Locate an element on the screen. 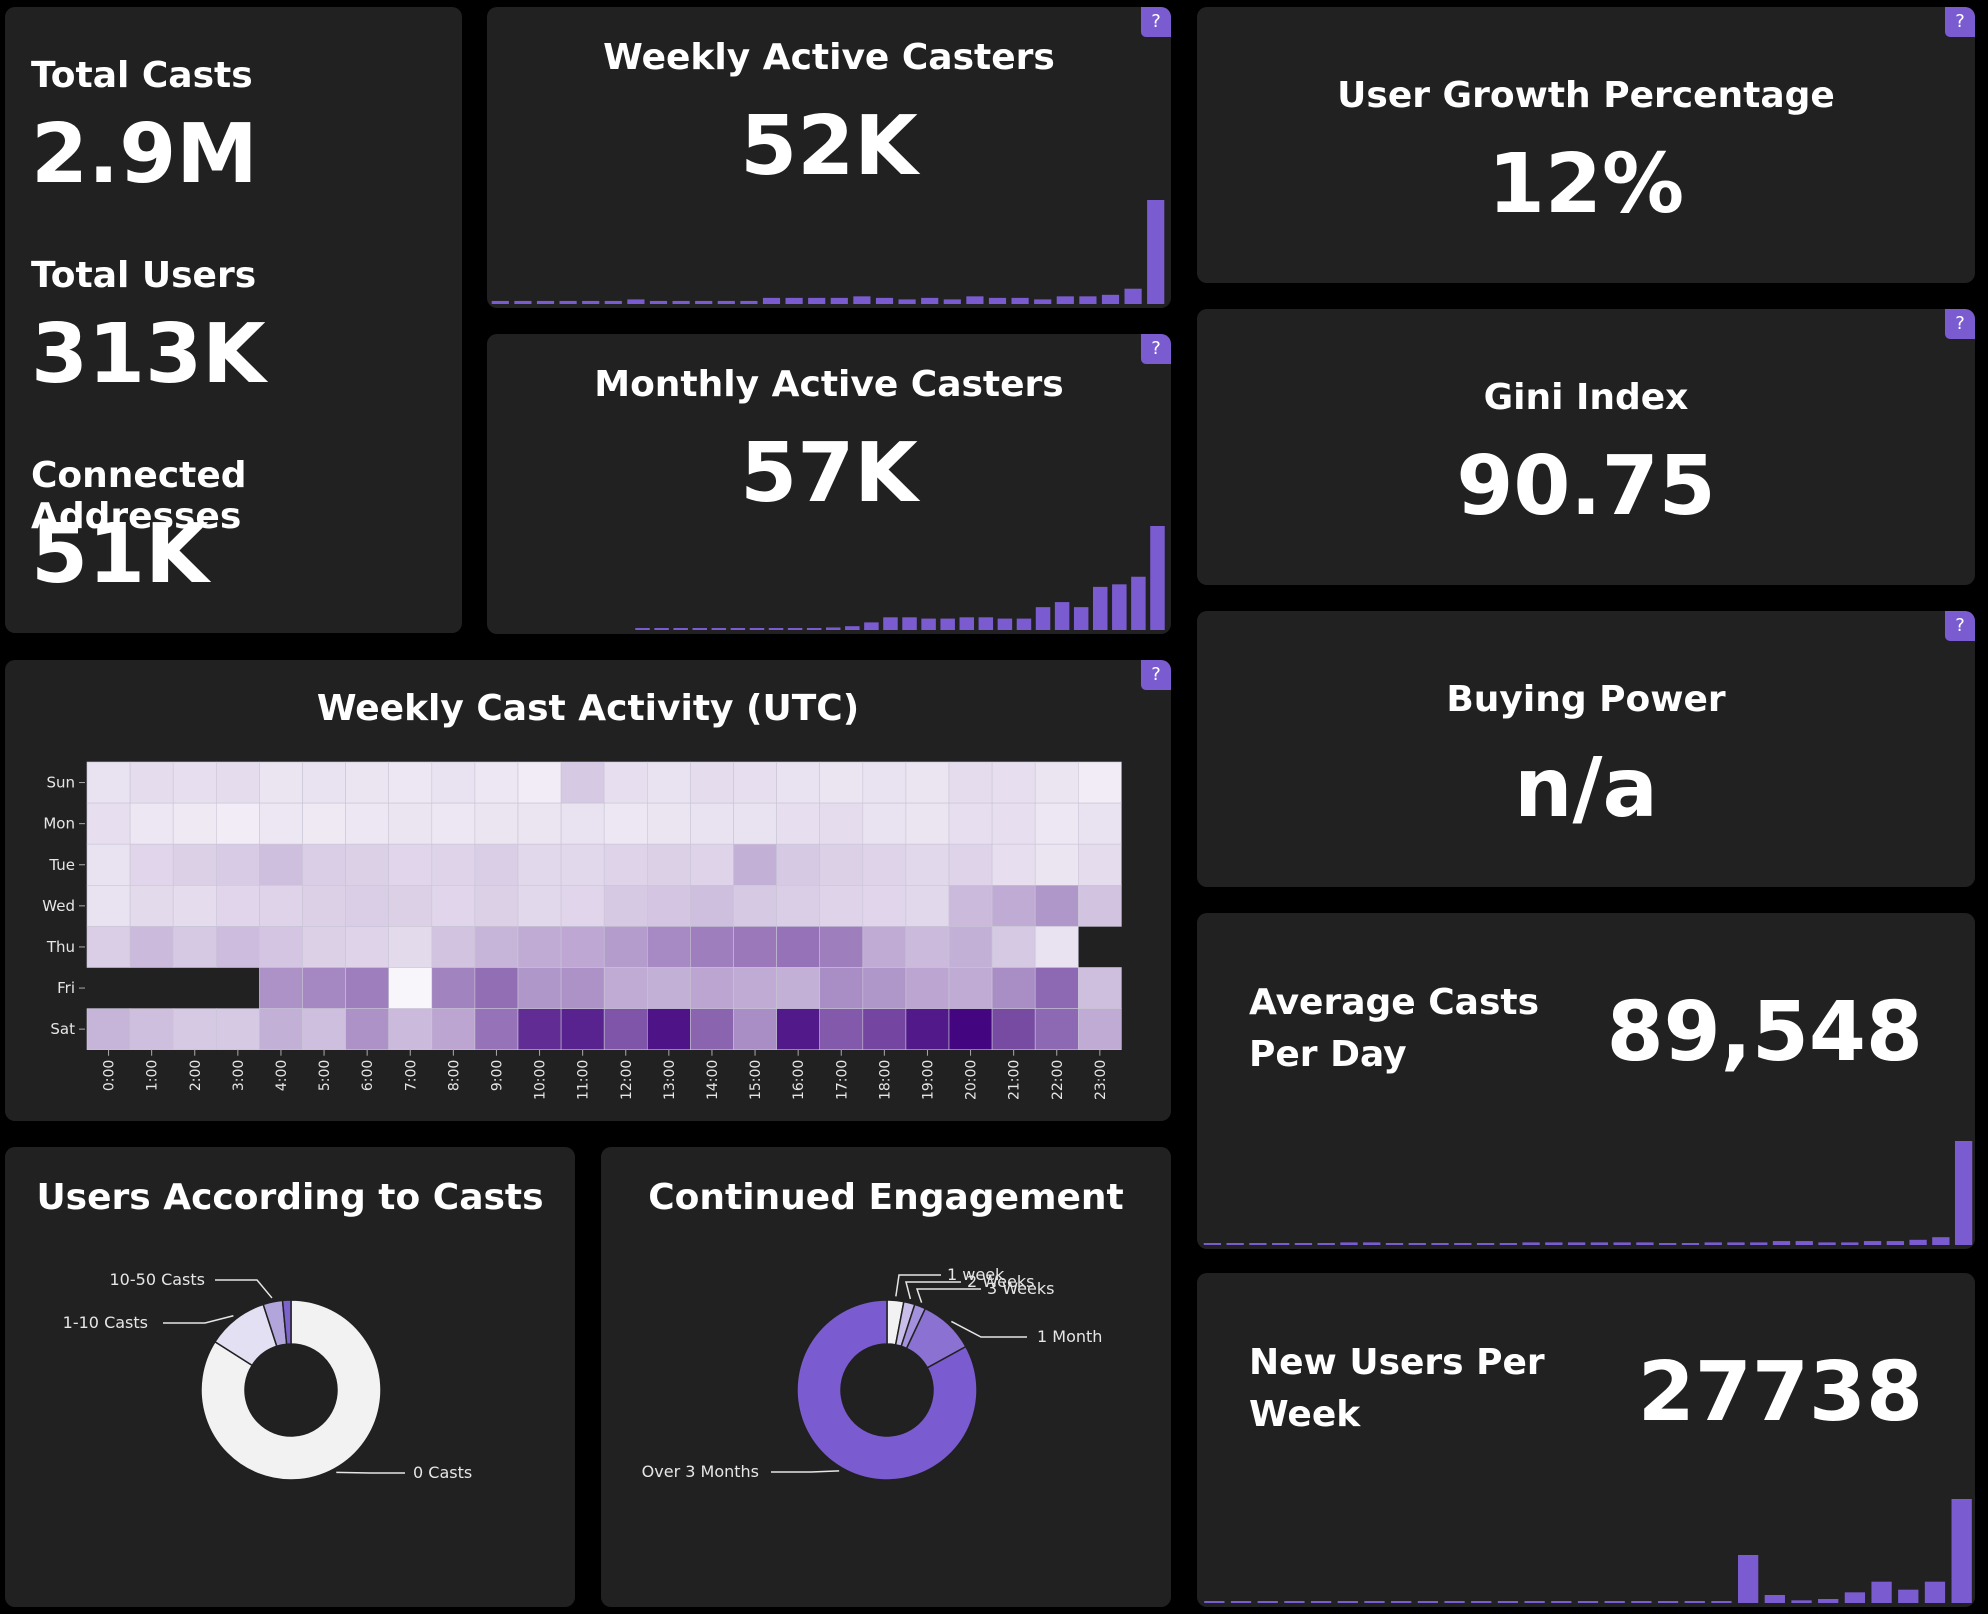 The height and width of the screenshot is (1614, 1988). new-users-label: New Users Per Week is located at coordinates (1397, 1389).